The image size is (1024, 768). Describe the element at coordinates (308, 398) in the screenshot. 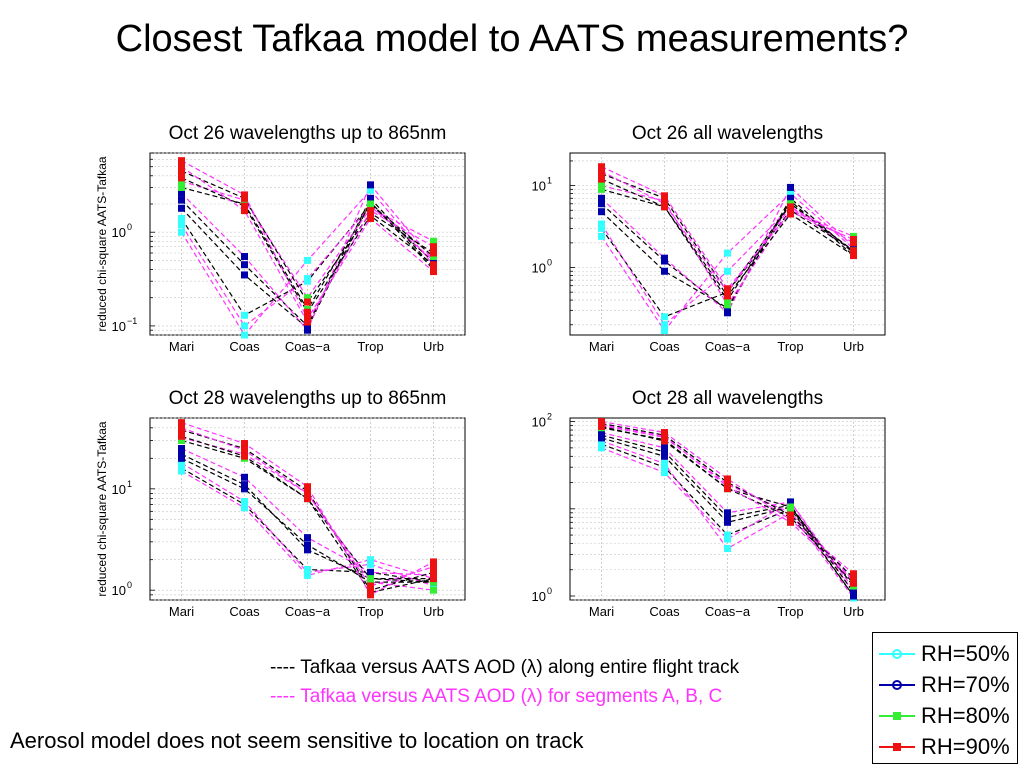

I see `chart-title: Oct 28 wavelengths up to 865nm` at that location.